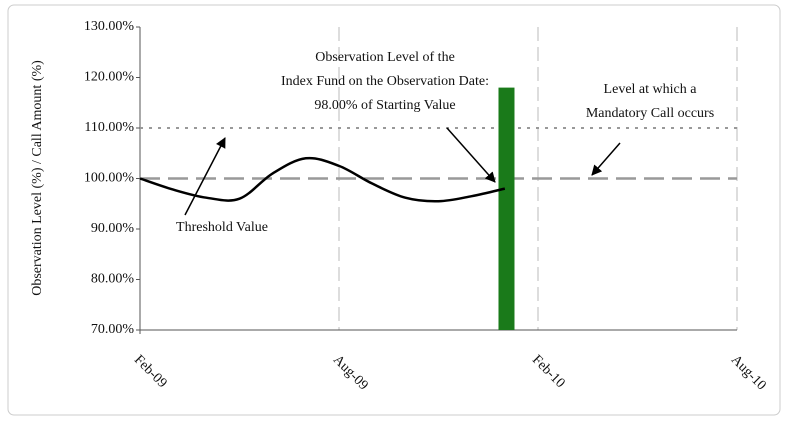  Describe the element at coordinates (651, 89) in the screenshot. I see `annotation: Level at which a` at that location.